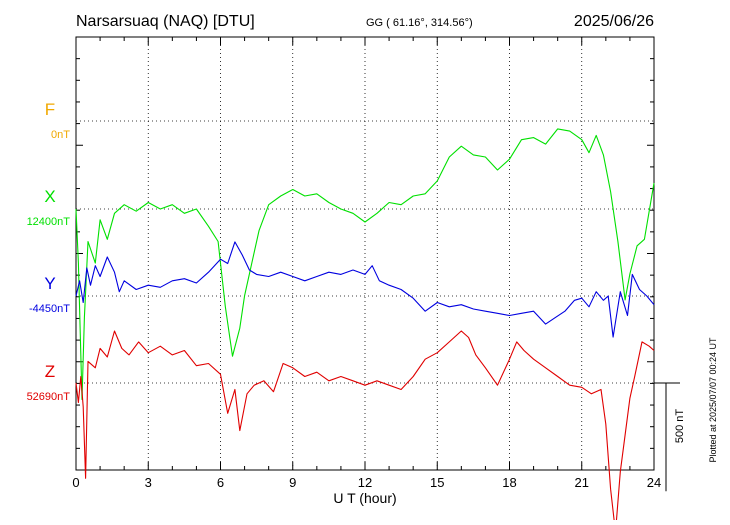 This screenshot has height=525, width=730. I want to click on series-name-f: F, so click(50, 109).